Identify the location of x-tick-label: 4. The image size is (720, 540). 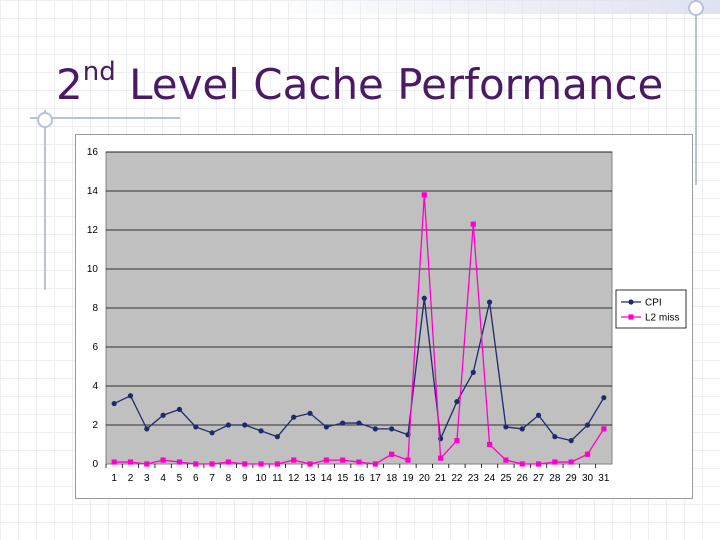
(163, 478).